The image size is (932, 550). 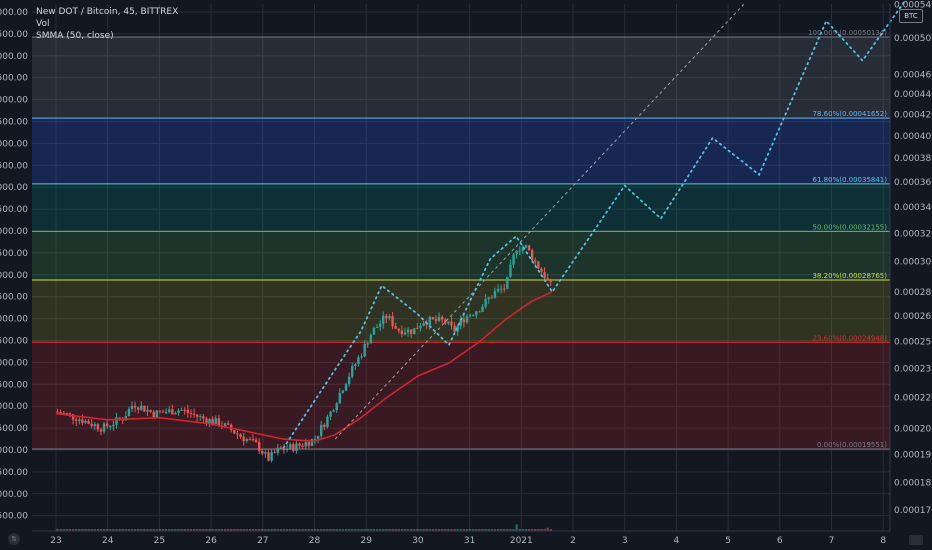 I want to click on volume-bar, so click(x=516, y=527).